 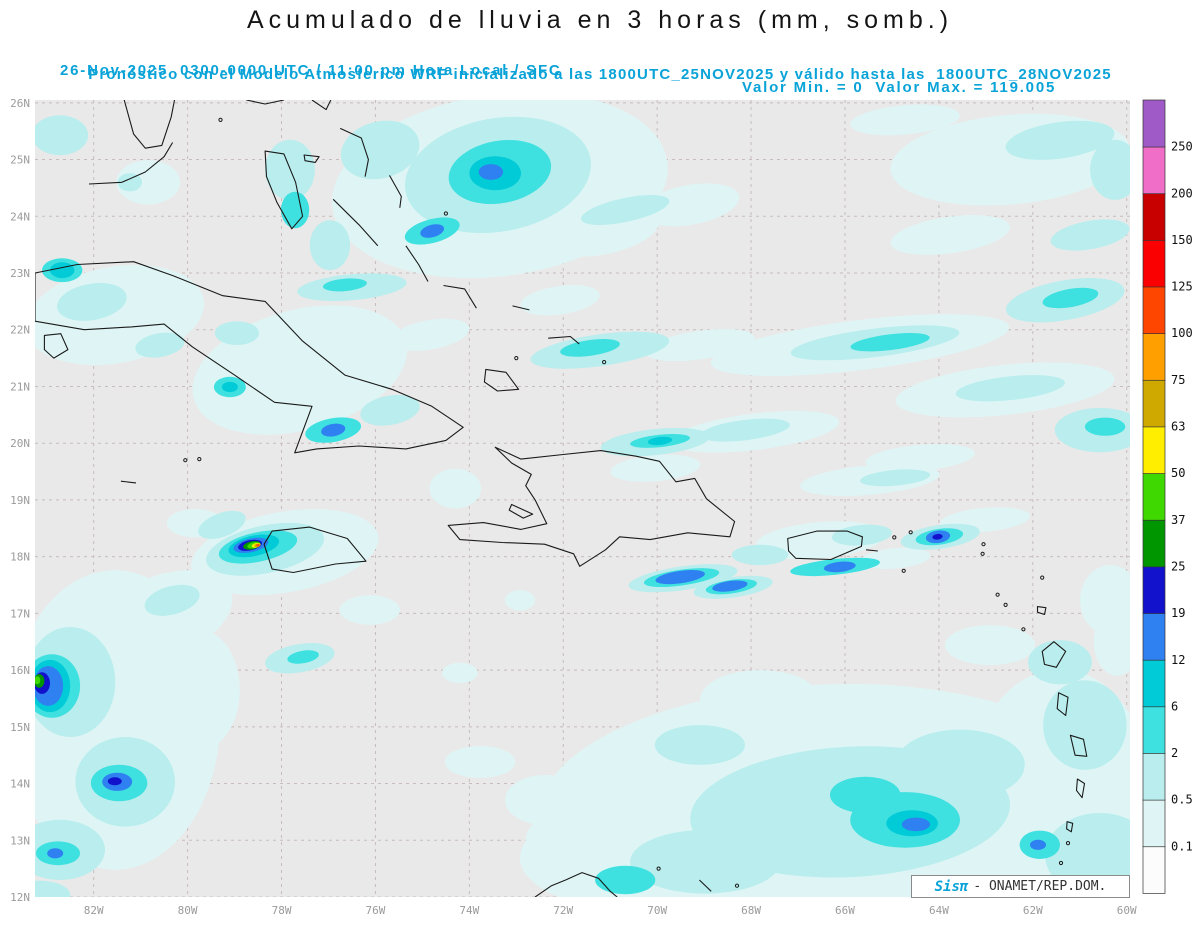 I want to click on lat-tick-label: 14N, so click(x=20, y=784).